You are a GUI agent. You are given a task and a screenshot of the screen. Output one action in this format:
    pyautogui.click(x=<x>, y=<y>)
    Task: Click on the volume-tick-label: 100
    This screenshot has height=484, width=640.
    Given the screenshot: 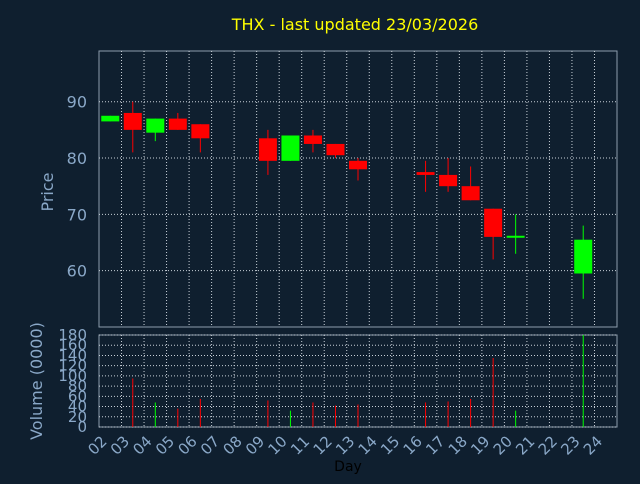 What is the action you would take?
    pyautogui.click(x=72, y=376)
    